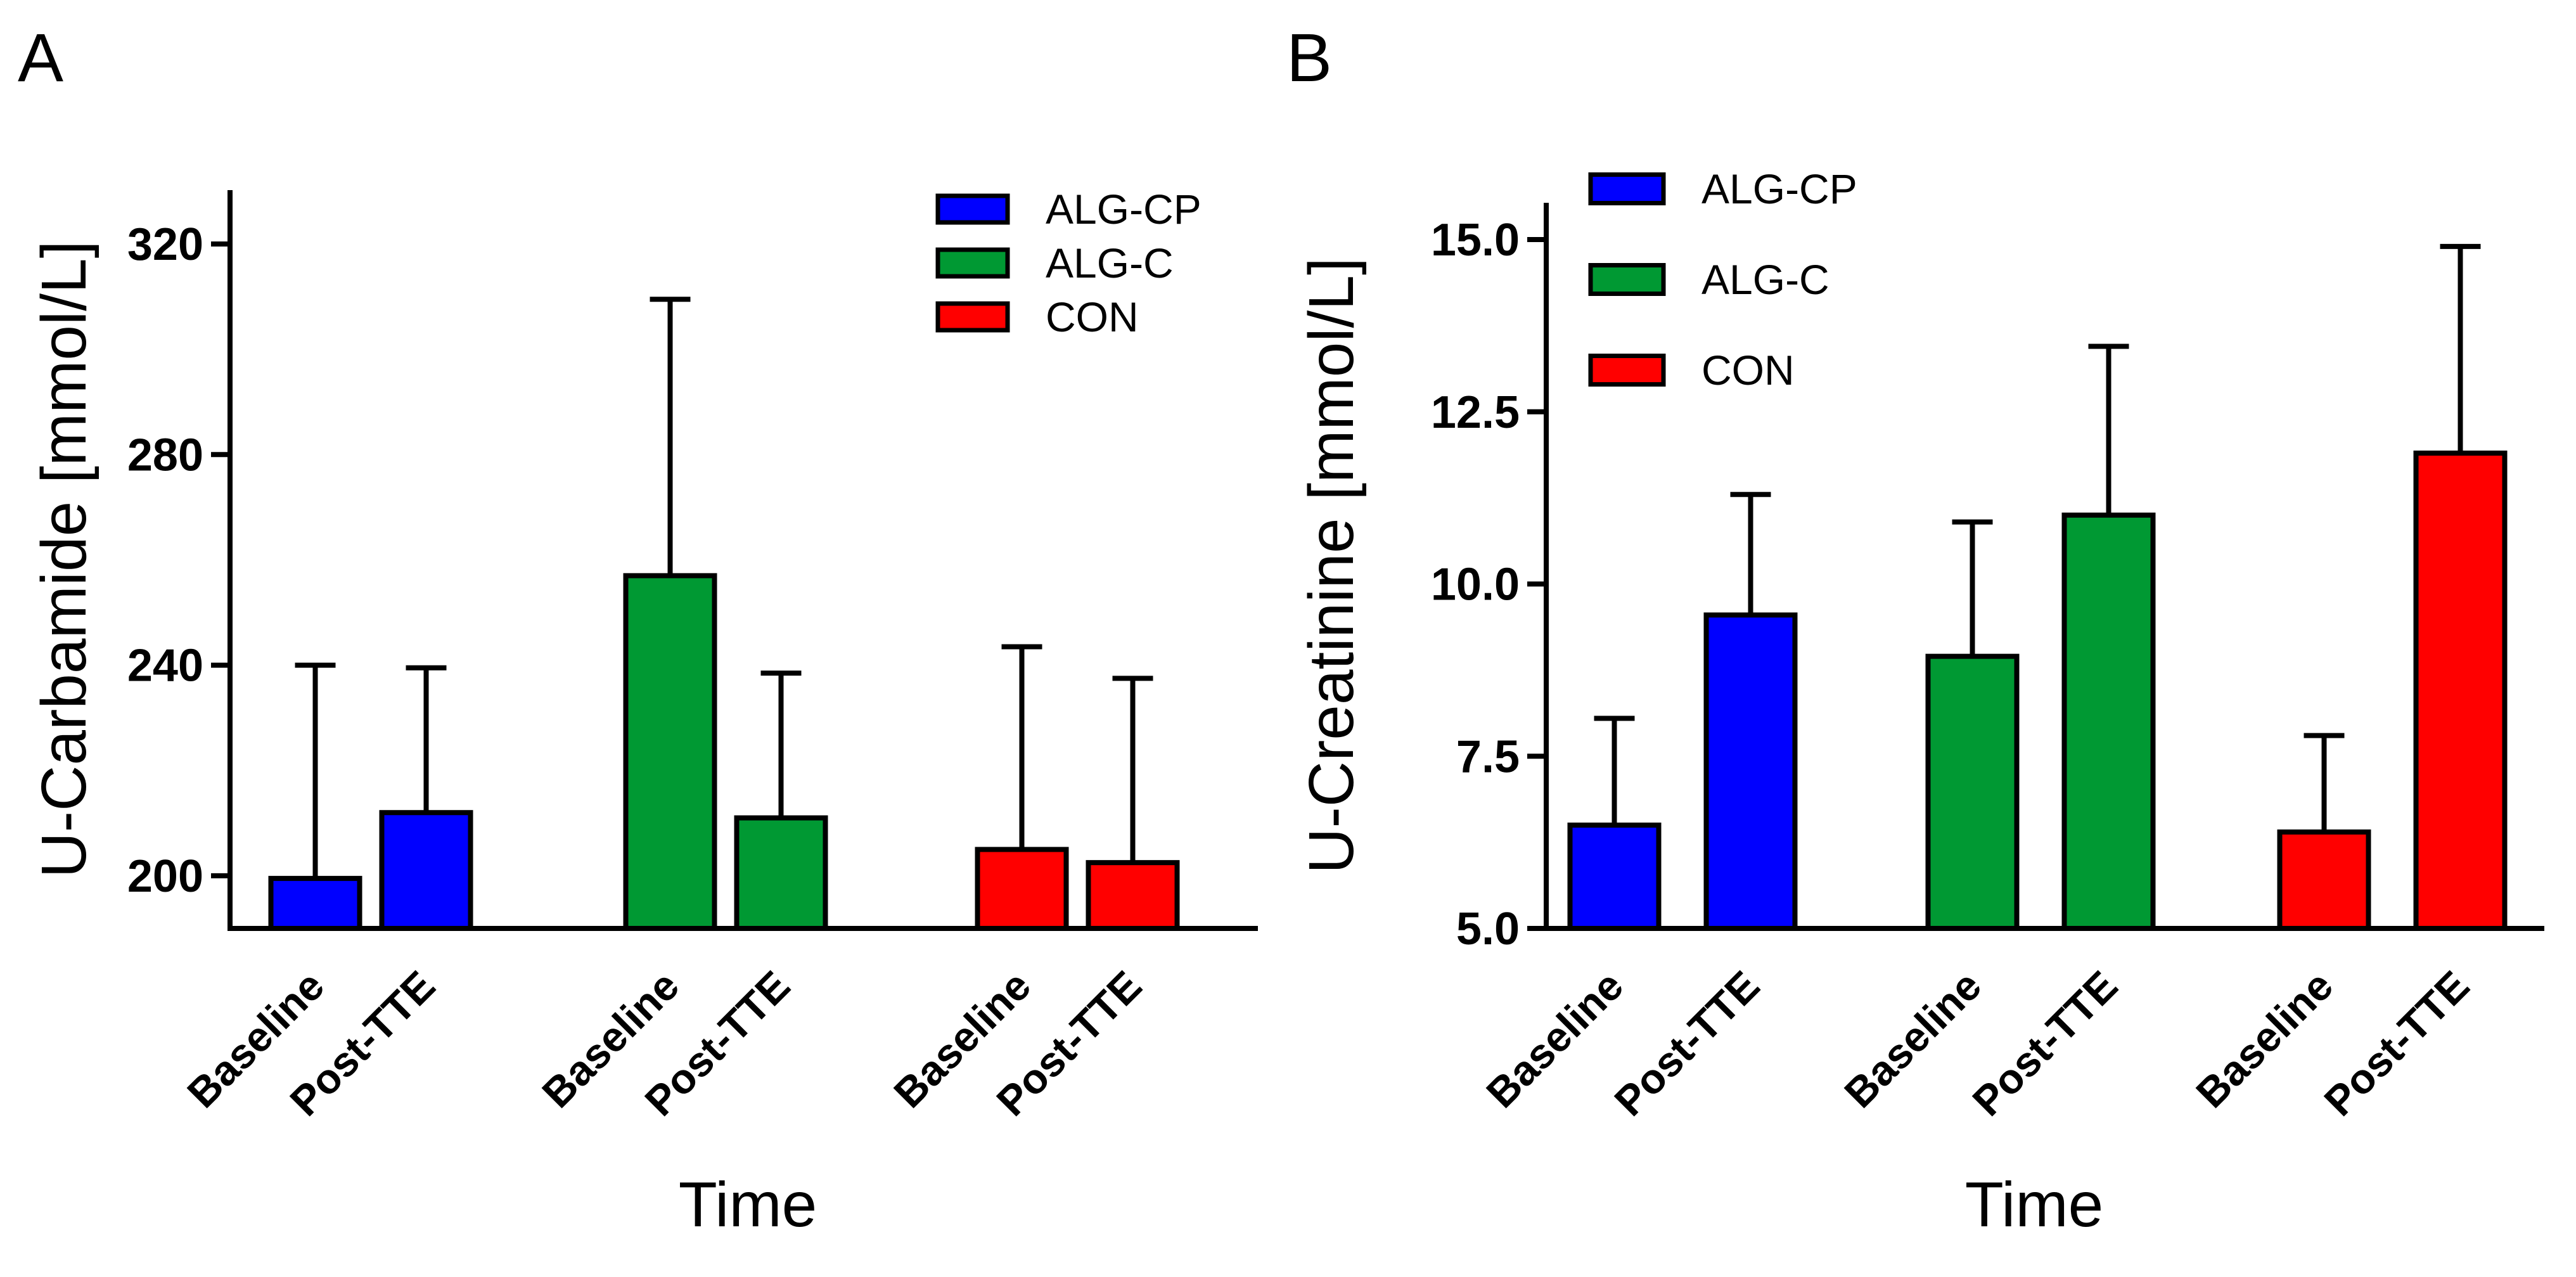  What do you see at coordinates (1475, 585) in the screenshot?
I see `y-tick-label: 10.0` at bounding box center [1475, 585].